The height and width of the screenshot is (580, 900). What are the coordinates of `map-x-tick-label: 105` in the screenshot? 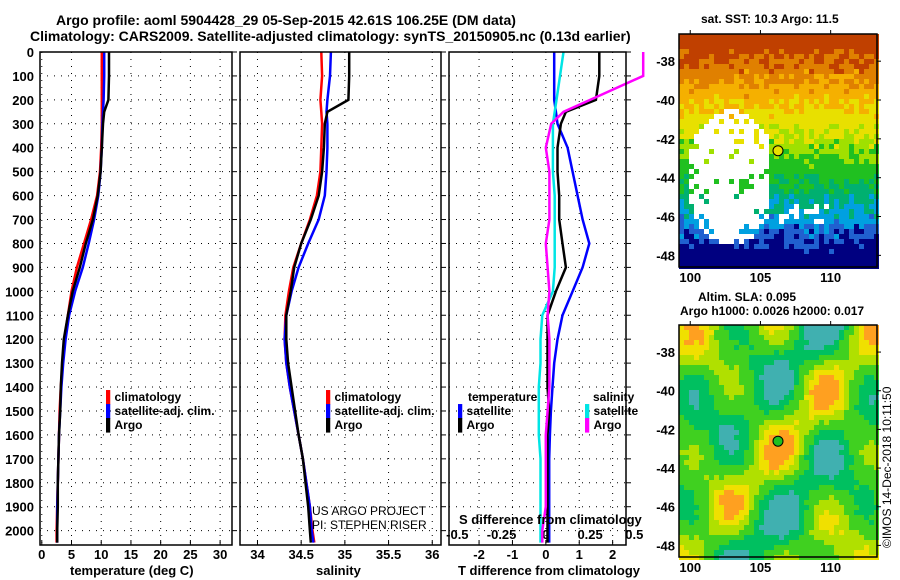 It's located at (761, 277).